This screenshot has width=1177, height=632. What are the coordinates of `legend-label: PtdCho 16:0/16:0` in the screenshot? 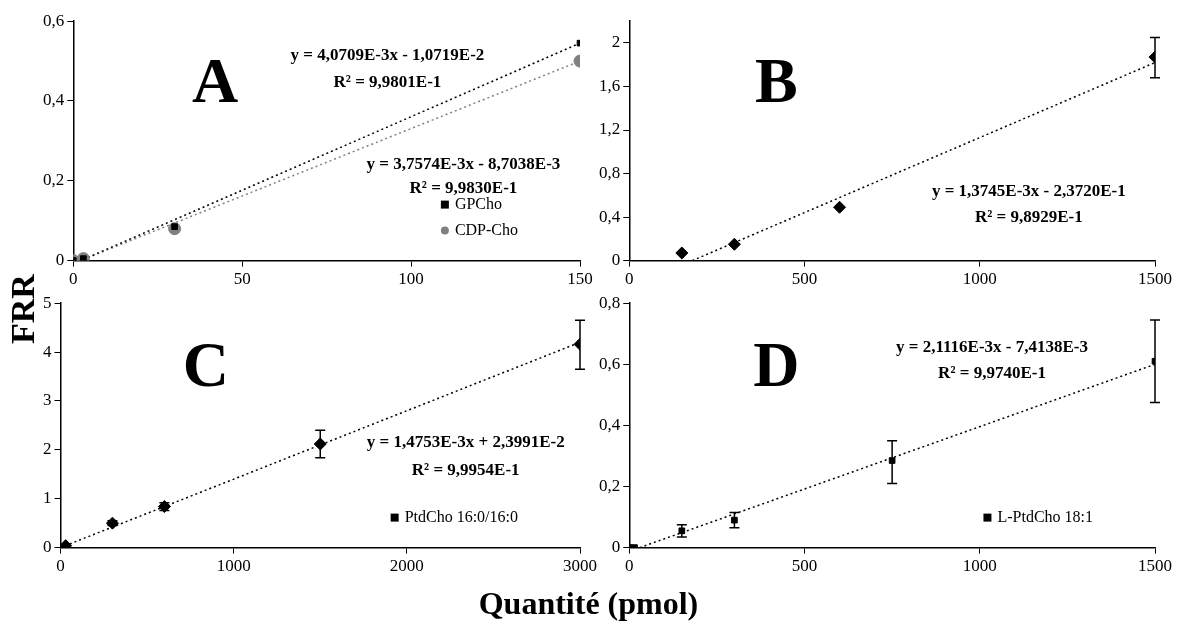 It's located at (461, 516).